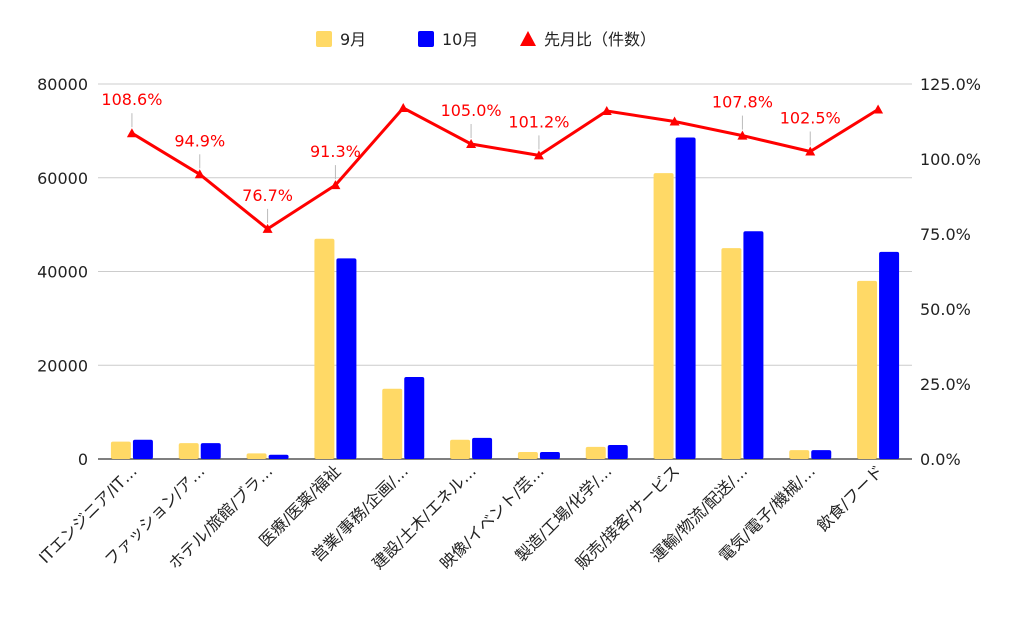 The height and width of the screenshot is (633, 1024). What do you see at coordinates (505, 168) in the screenshot?
I see `ratio-line` at bounding box center [505, 168].